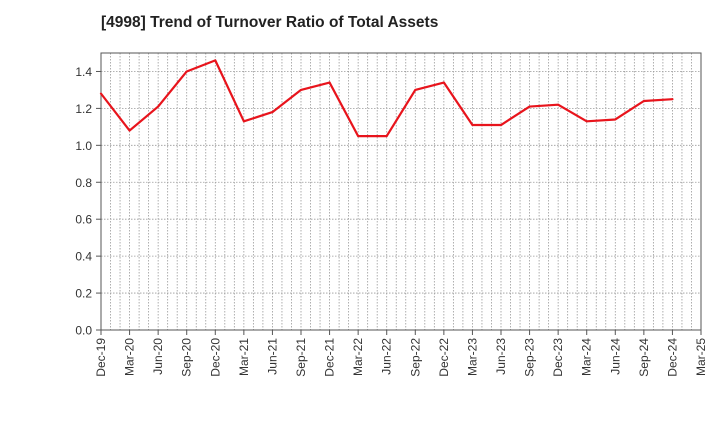 The width and height of the screenshot is (720, 445). I want to click on y-tick-label: 0.4, so click(83, 257).